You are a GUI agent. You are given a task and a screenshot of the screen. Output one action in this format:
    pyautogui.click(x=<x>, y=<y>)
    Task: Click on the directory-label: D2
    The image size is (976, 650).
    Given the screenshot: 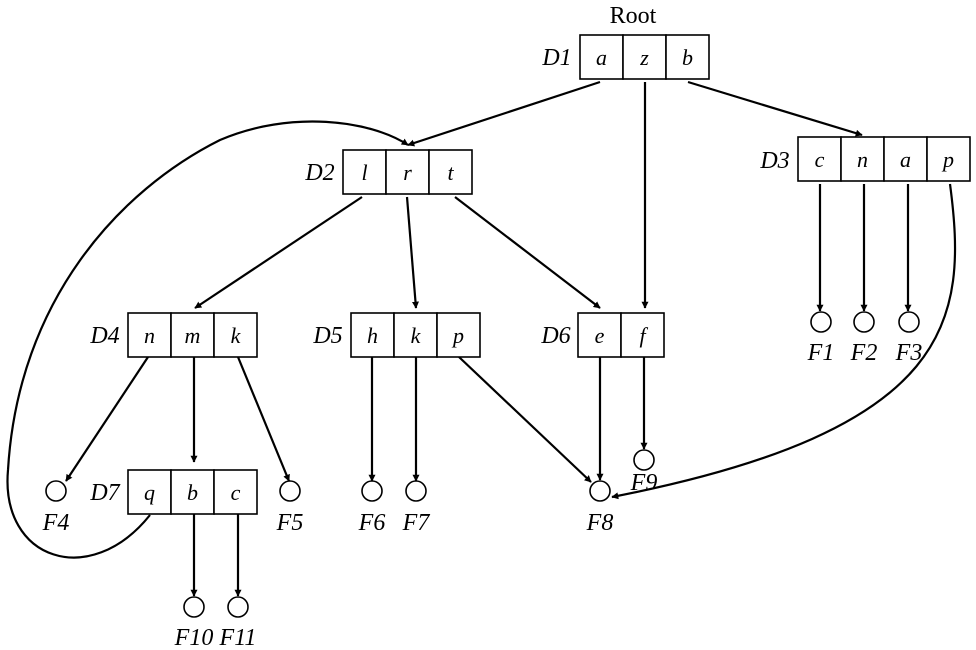 What is the action you would take?
    pyautogui.click(x=319, y=173)
    